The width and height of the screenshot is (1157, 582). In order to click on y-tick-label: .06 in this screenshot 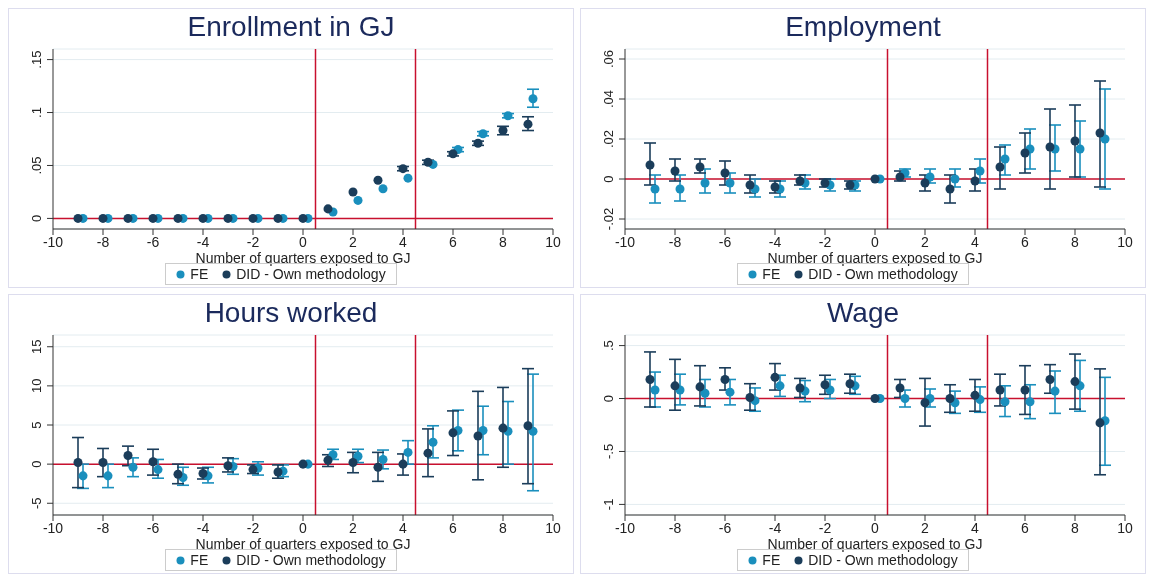, I will do `click(608, 59)`.